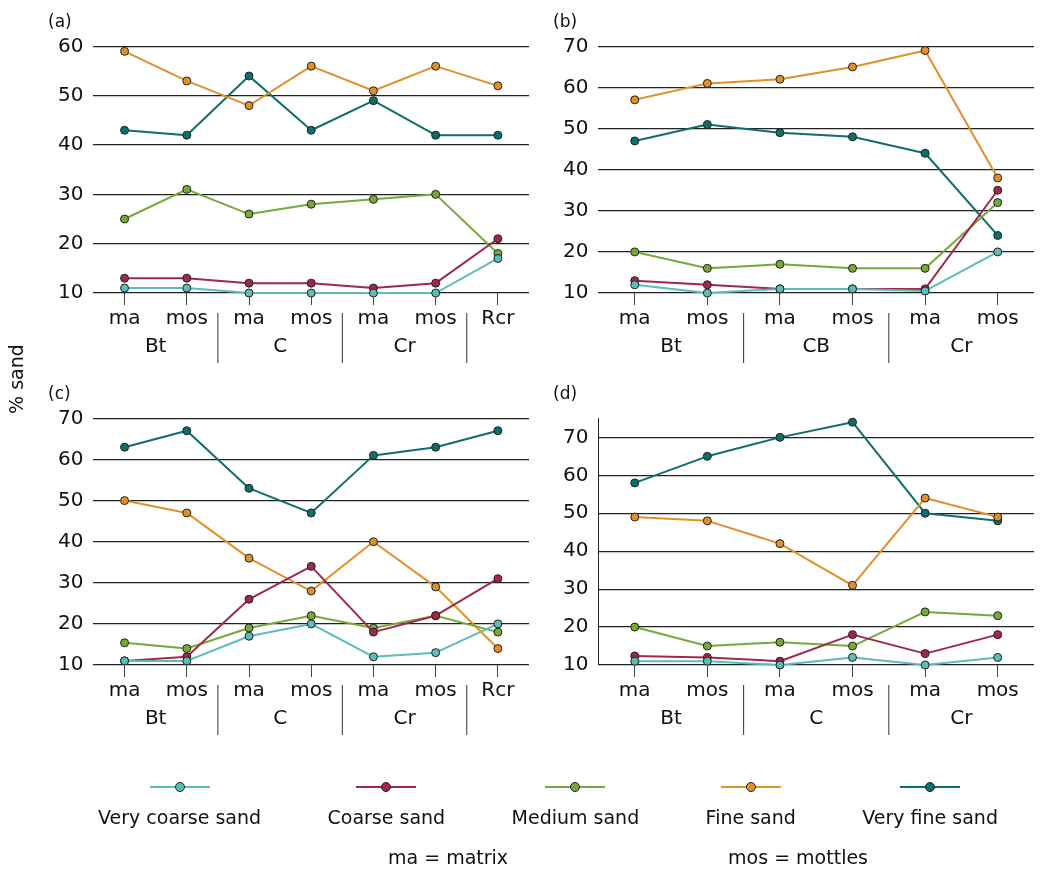 This screenshot has height=877, width=1048. What do you see at coordinates (17, 379) in the screenshot?
I see `y-axis-title: % sand` at bounding box center [17, 379].